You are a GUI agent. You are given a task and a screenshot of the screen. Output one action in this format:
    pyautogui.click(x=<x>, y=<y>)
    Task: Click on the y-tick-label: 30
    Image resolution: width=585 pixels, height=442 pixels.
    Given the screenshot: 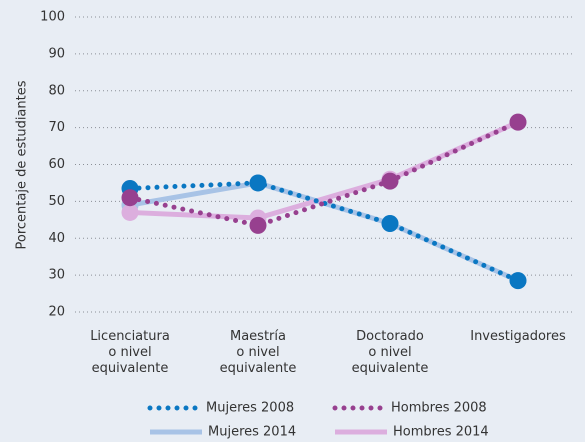 What is the action you would take?
    pyautogui.click(x=56, y=275)
    